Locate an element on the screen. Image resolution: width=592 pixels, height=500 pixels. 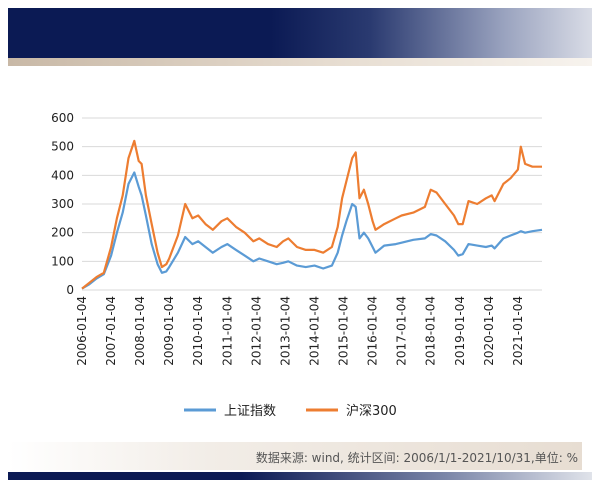
y-tick-label: 0 is located at coordinates (70, 290).